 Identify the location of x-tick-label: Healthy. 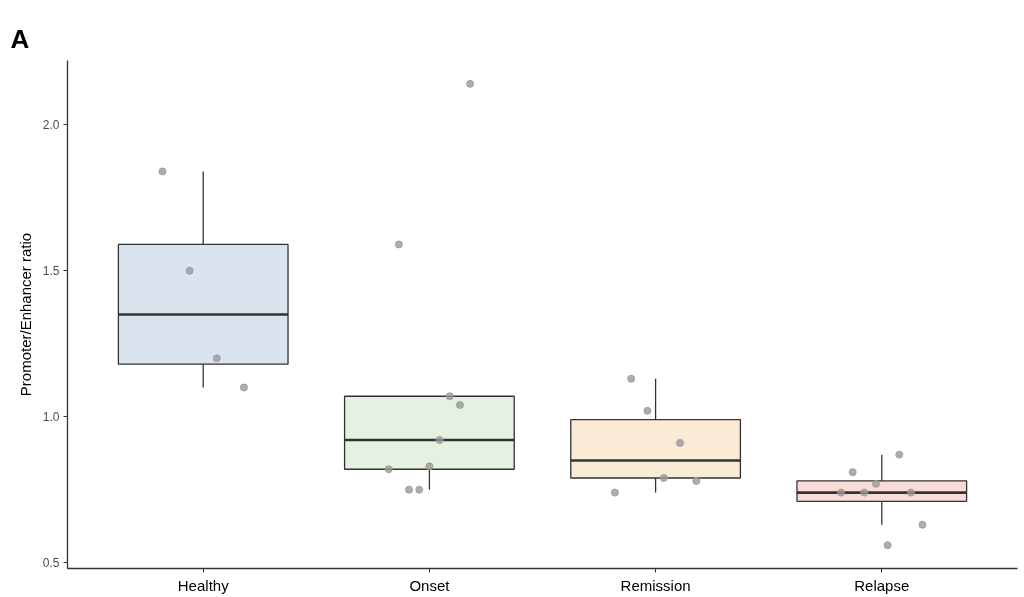
(203, 585).